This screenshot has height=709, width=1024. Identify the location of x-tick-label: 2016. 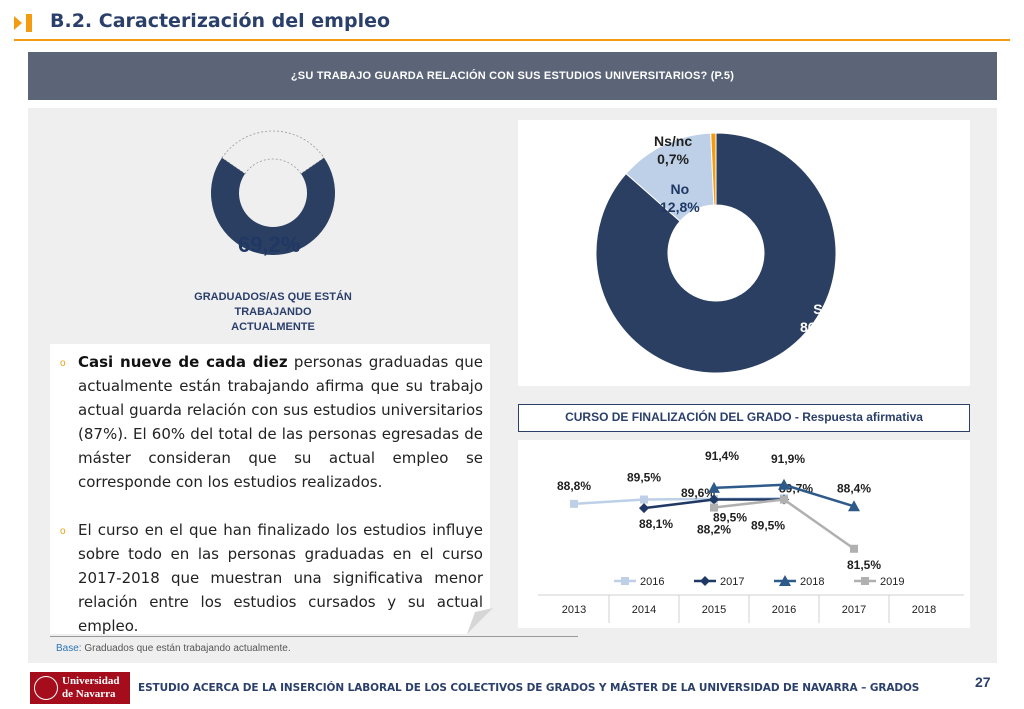
(784, 610).